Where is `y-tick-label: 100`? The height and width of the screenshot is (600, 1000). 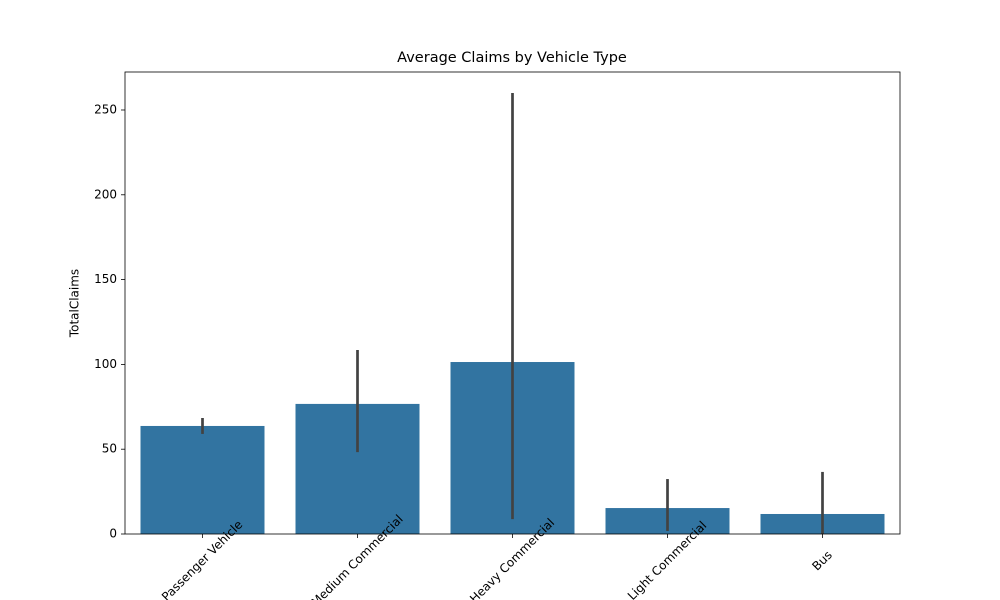 y-tick-label: 100 is located at coordinates (105, 364).